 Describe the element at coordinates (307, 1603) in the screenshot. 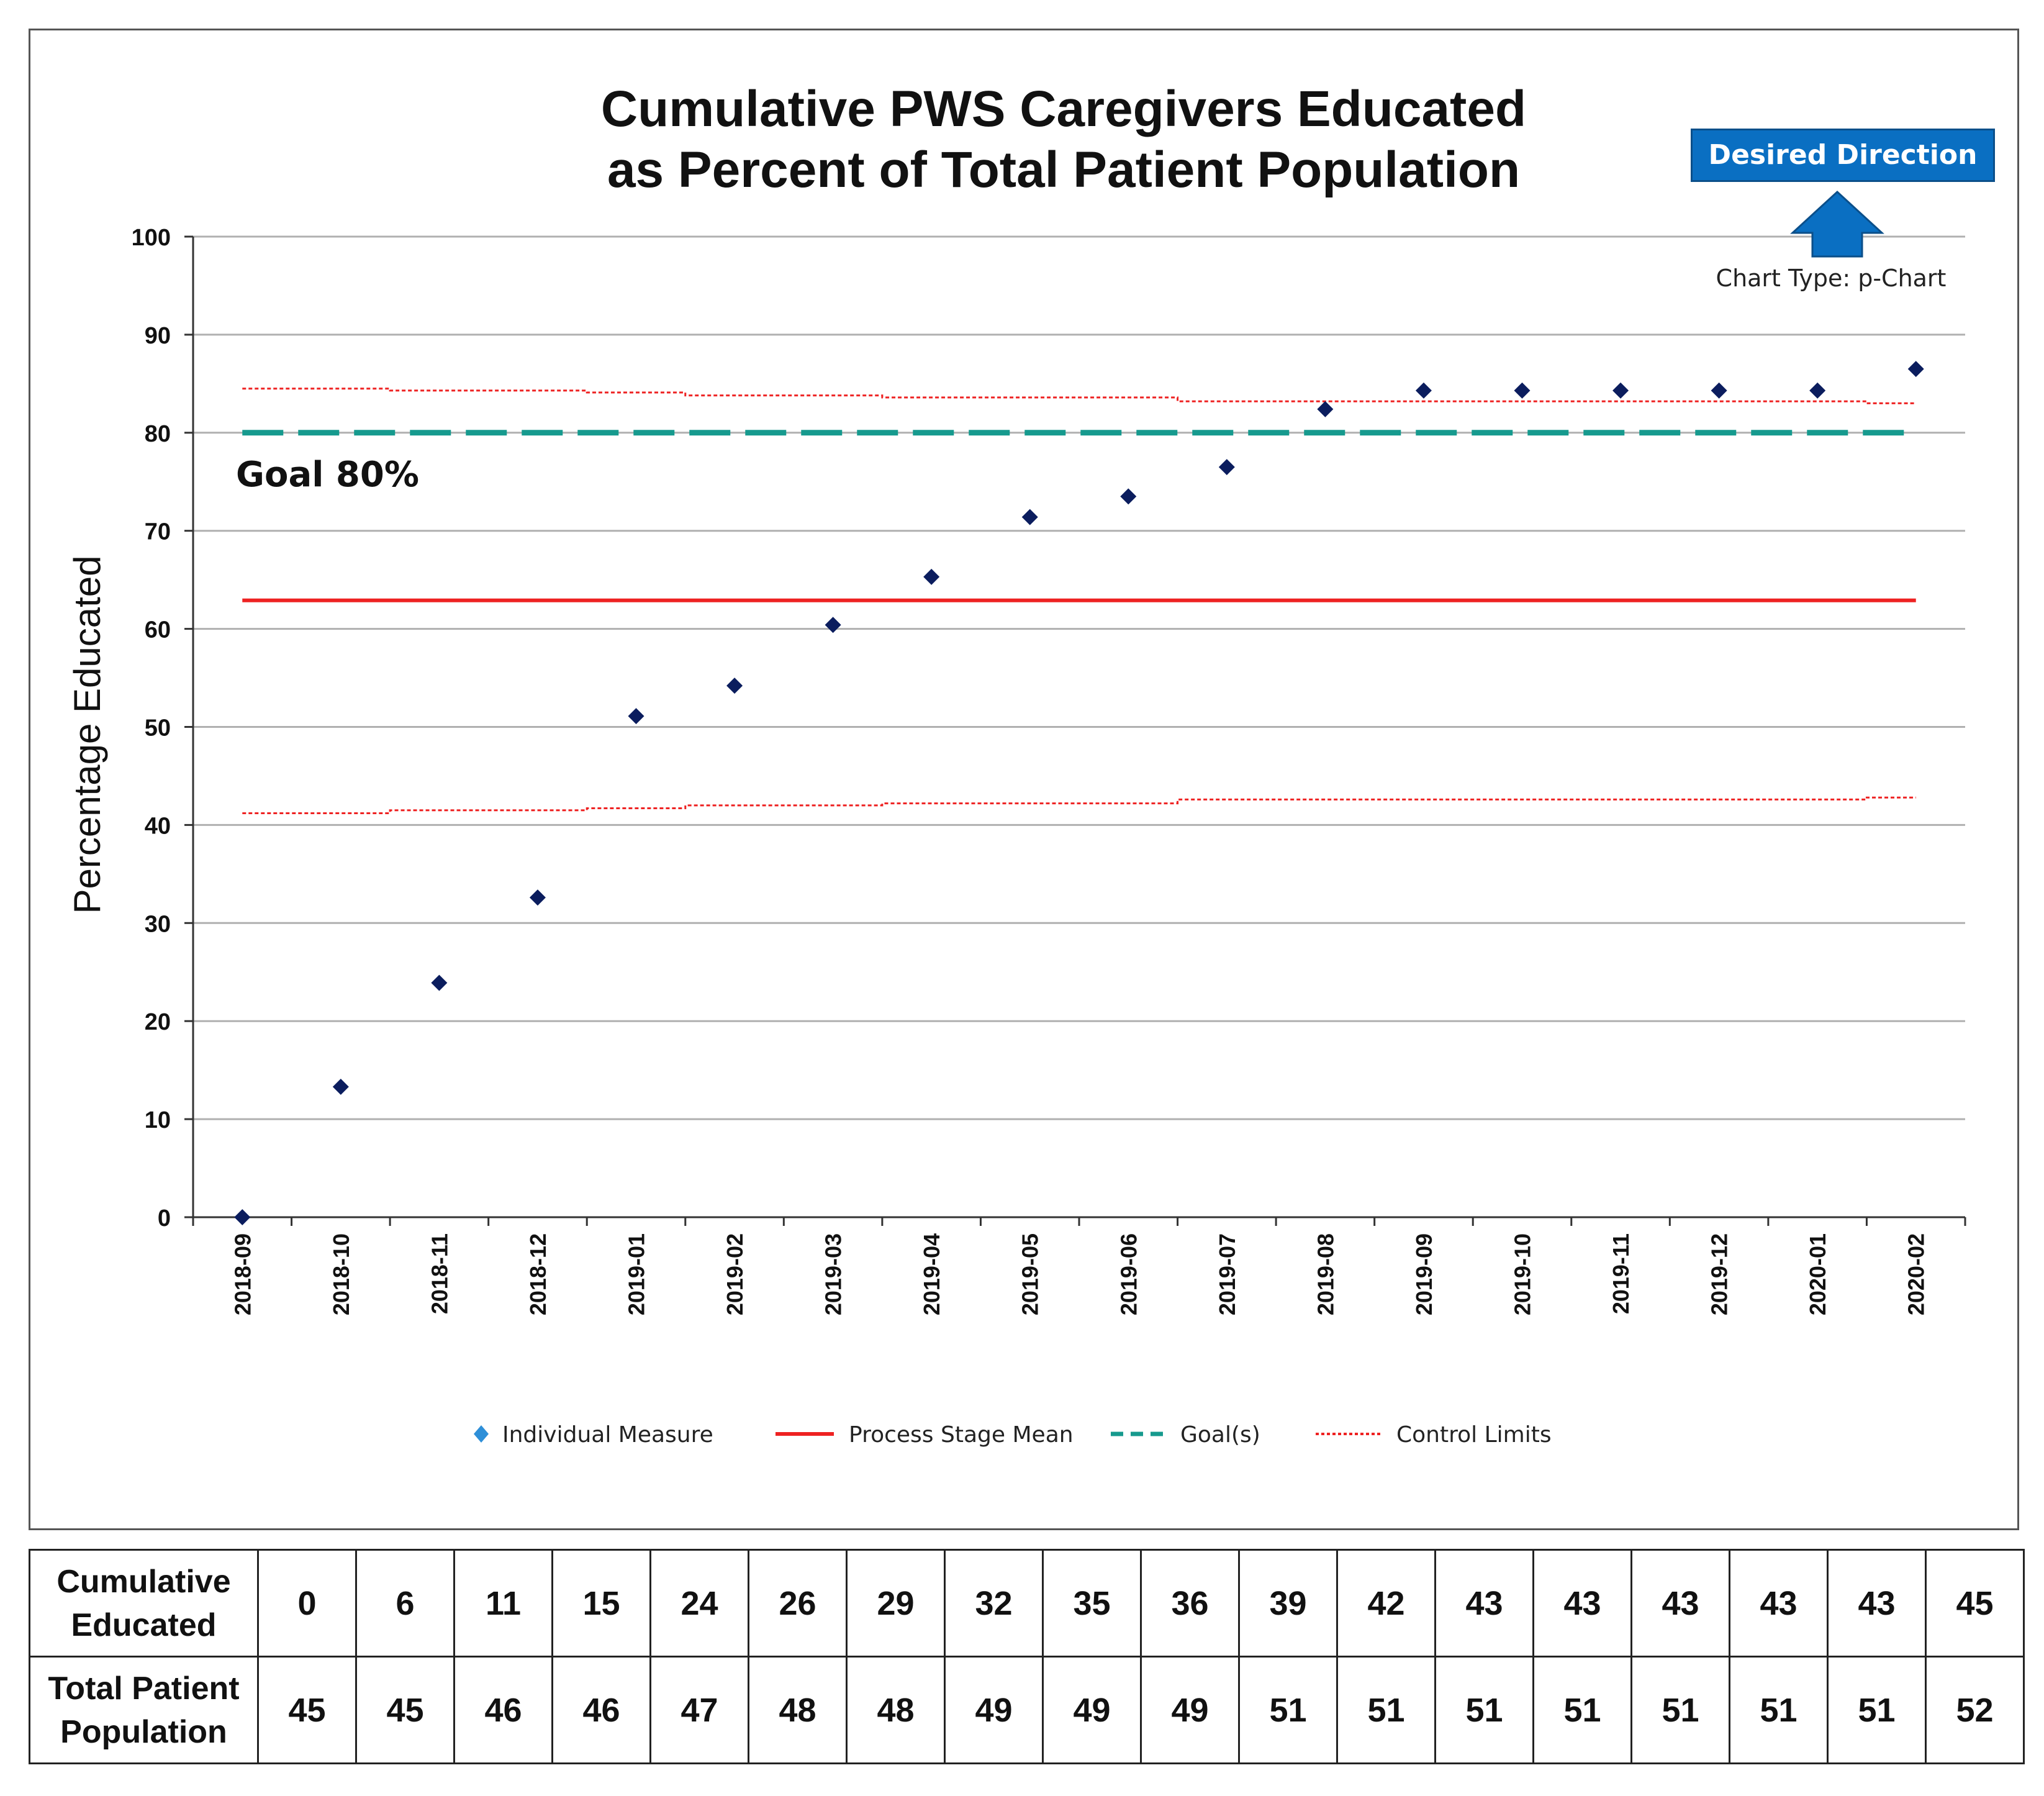

I see `table-cell: 0` at that location.